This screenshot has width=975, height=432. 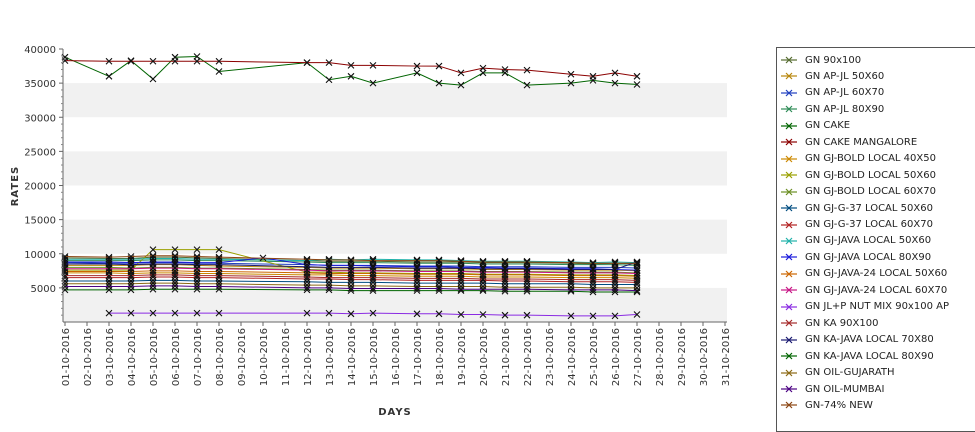 I want to click on x-tick-label: 25-10-2016, so click(x=594, y=357).